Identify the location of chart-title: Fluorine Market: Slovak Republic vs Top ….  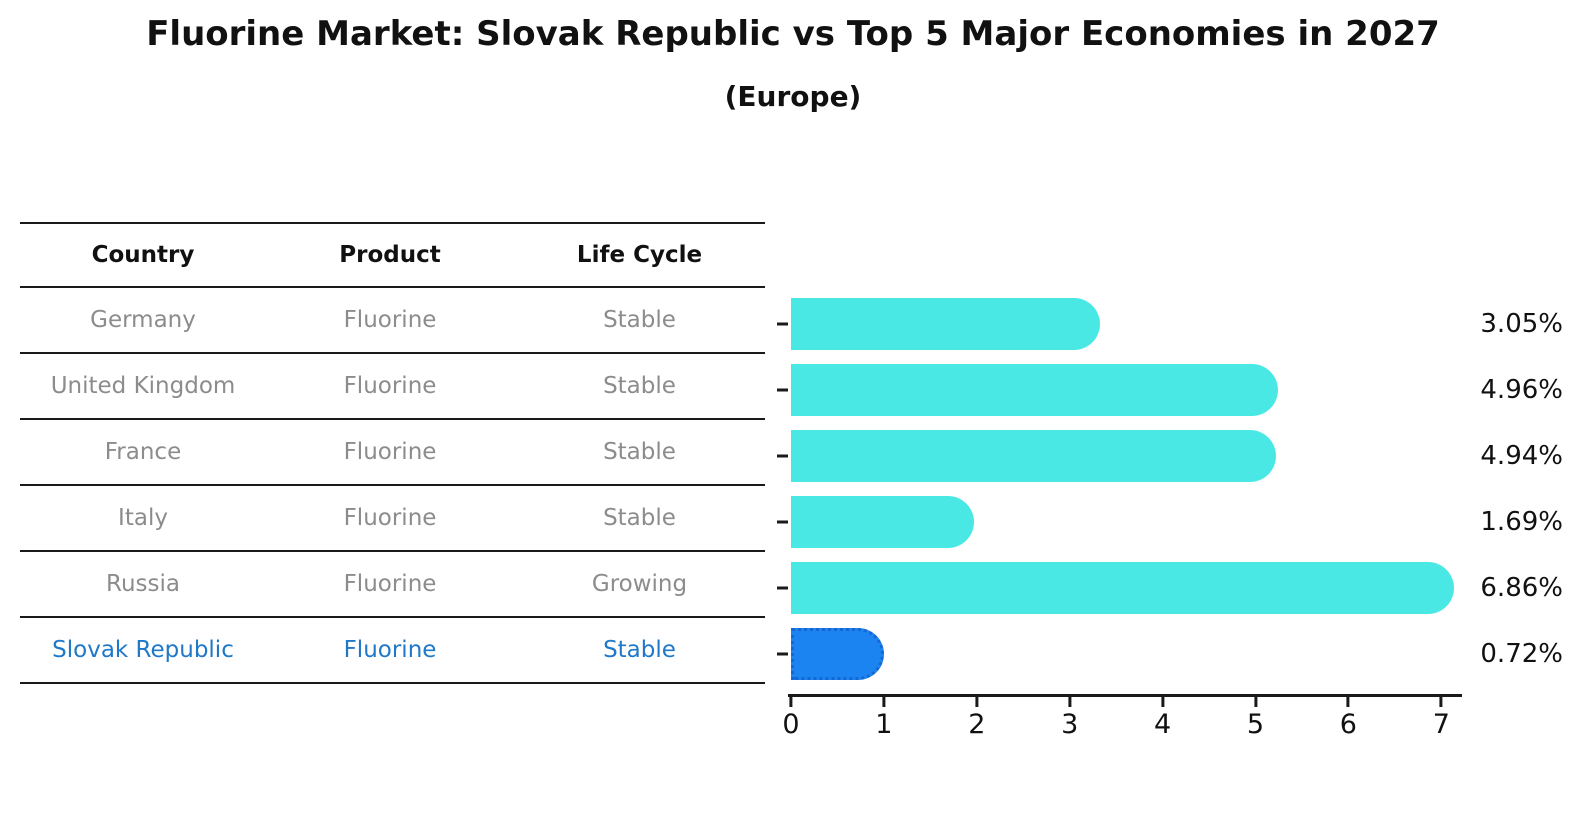
(793, 34).